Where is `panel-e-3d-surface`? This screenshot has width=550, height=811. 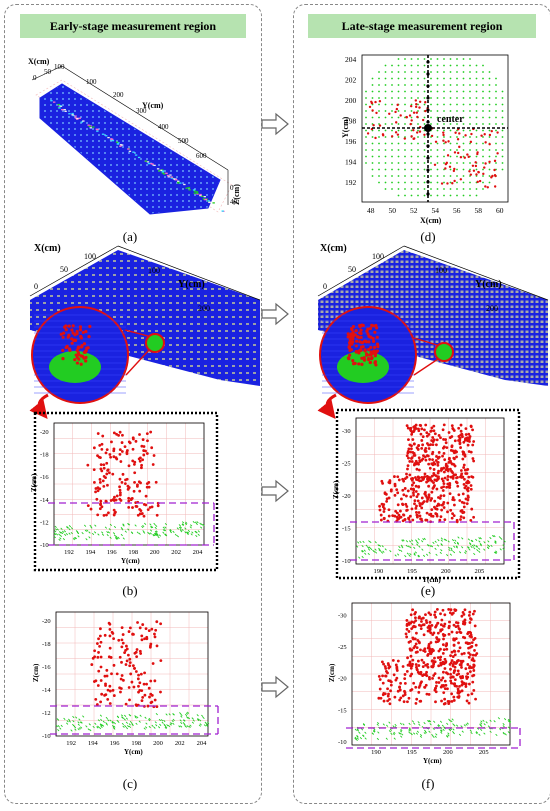
panel-e-3d-surface is located at coordinates (433, 332).